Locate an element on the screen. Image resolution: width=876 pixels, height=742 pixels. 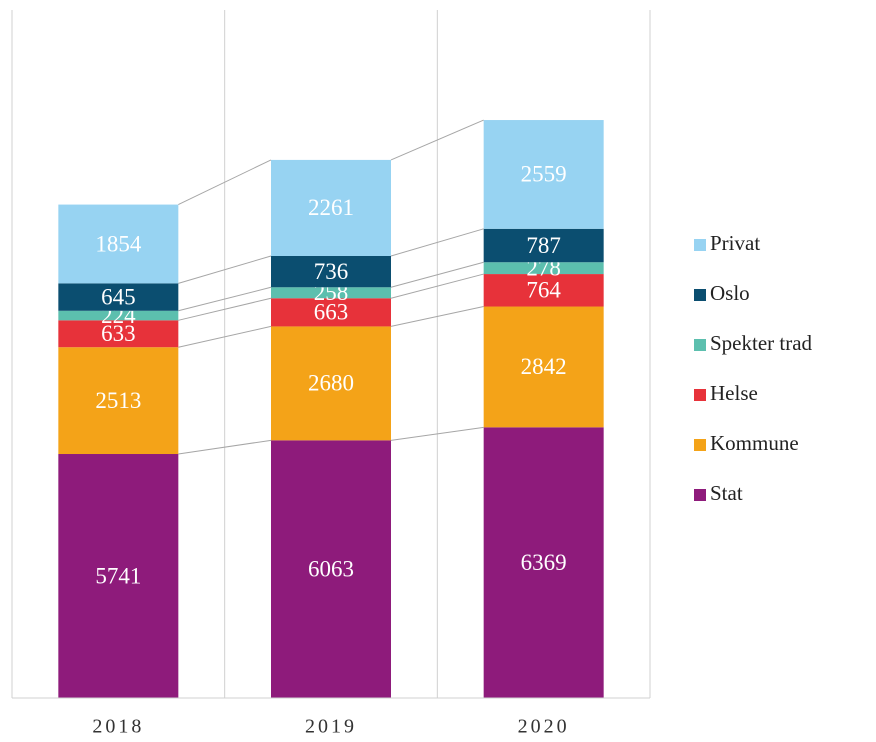
legend-label: Kommune is located at coordinates (754, 443).